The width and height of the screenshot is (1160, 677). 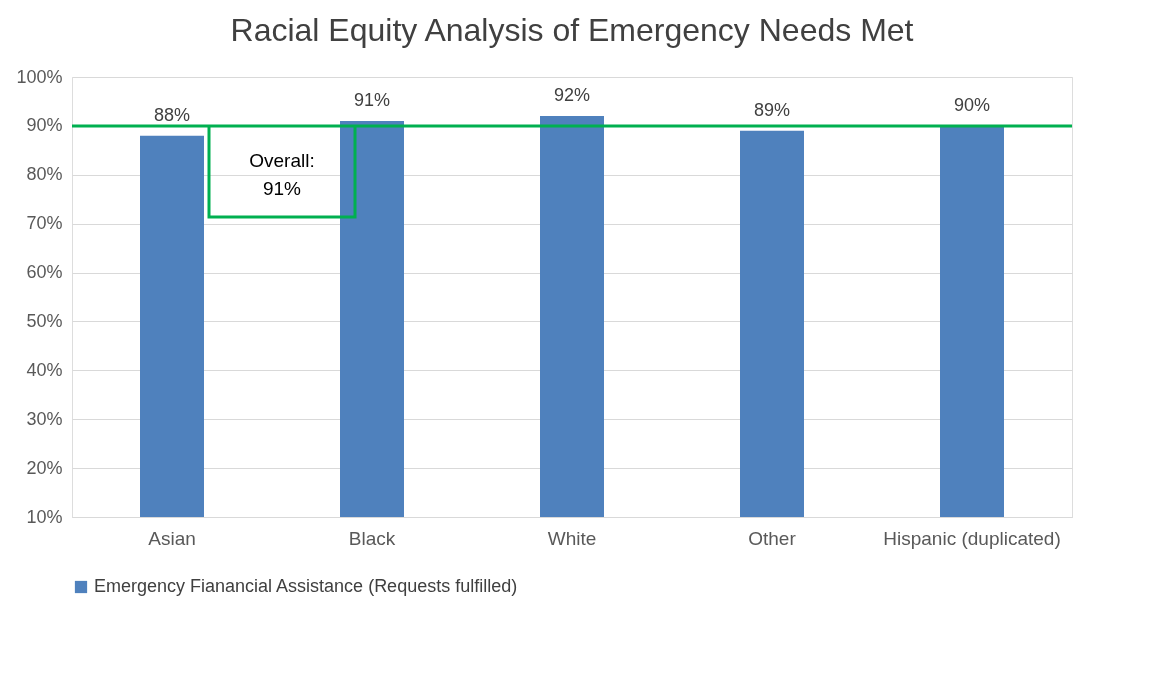 I want to click on y-tick-label: 60%, so click(x=44, y=272).